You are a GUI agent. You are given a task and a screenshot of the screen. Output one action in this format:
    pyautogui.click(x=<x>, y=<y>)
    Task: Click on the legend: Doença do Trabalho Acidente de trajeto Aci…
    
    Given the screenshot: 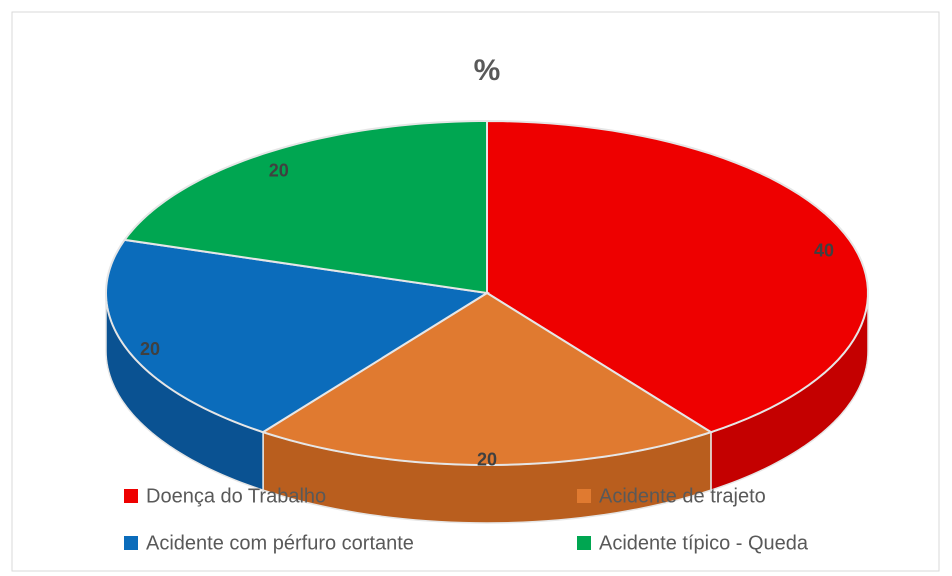 What is the action you would take?
    pyautogui.click(x=466, y=519)
    